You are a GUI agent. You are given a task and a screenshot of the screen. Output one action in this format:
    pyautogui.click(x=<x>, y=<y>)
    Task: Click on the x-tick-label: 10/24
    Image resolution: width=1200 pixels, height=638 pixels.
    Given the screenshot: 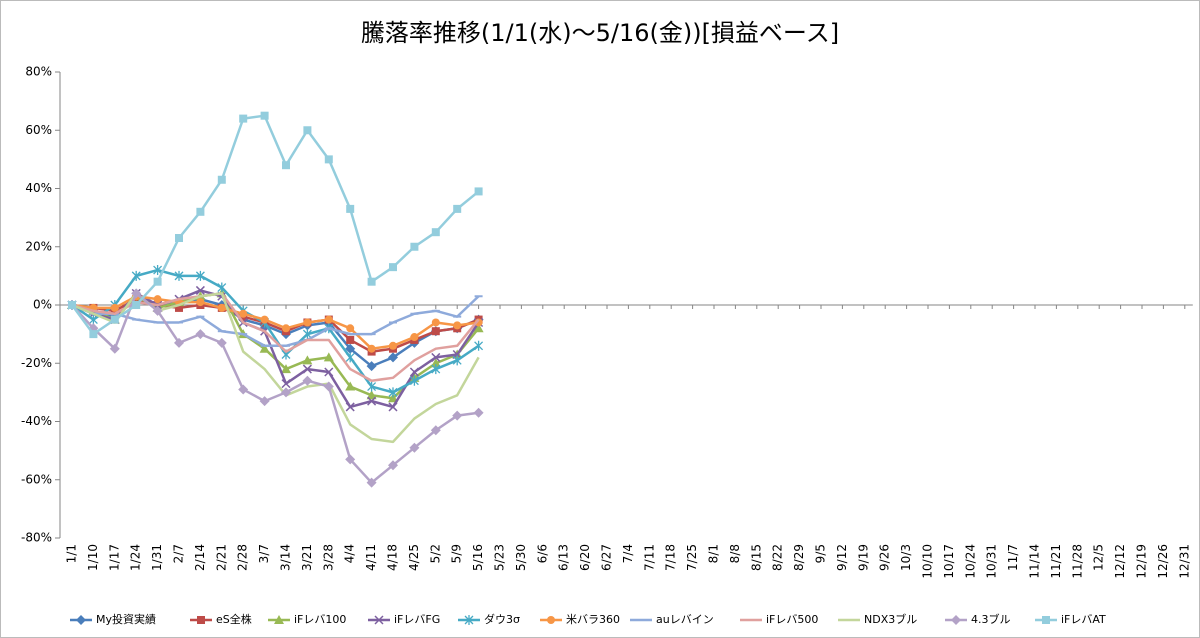 What is the action you would take?
    pyautogui.click(x=970, y=561)
    